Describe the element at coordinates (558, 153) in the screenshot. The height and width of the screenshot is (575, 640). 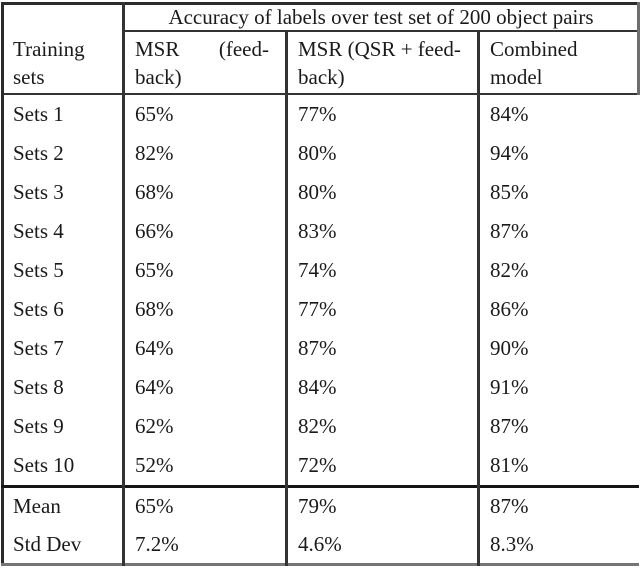
I see `cell-combined: 94%` at that location.